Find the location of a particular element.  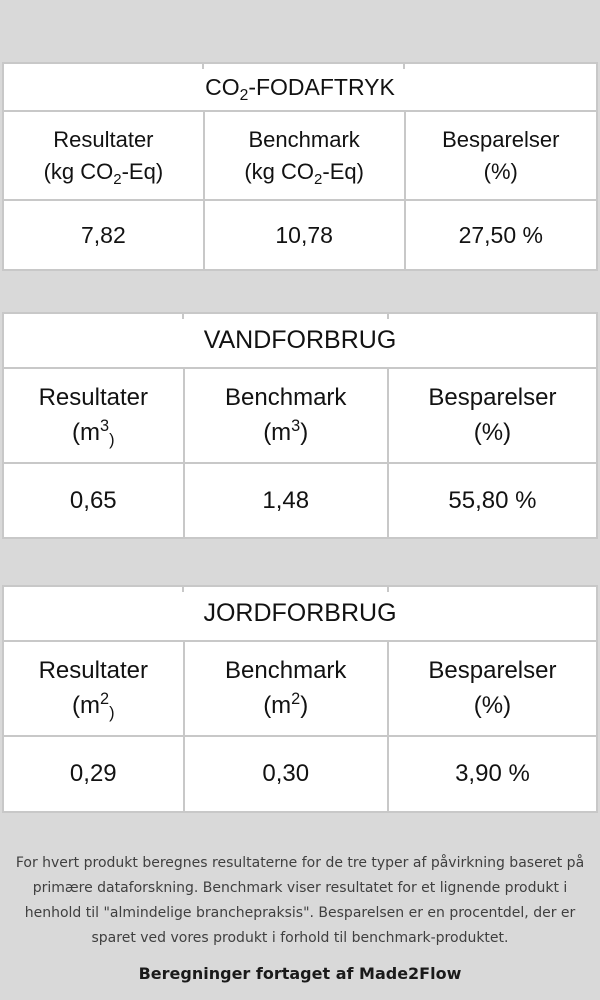

water-table-title: VANDFORBRUG is located at coordinates (300, 340).